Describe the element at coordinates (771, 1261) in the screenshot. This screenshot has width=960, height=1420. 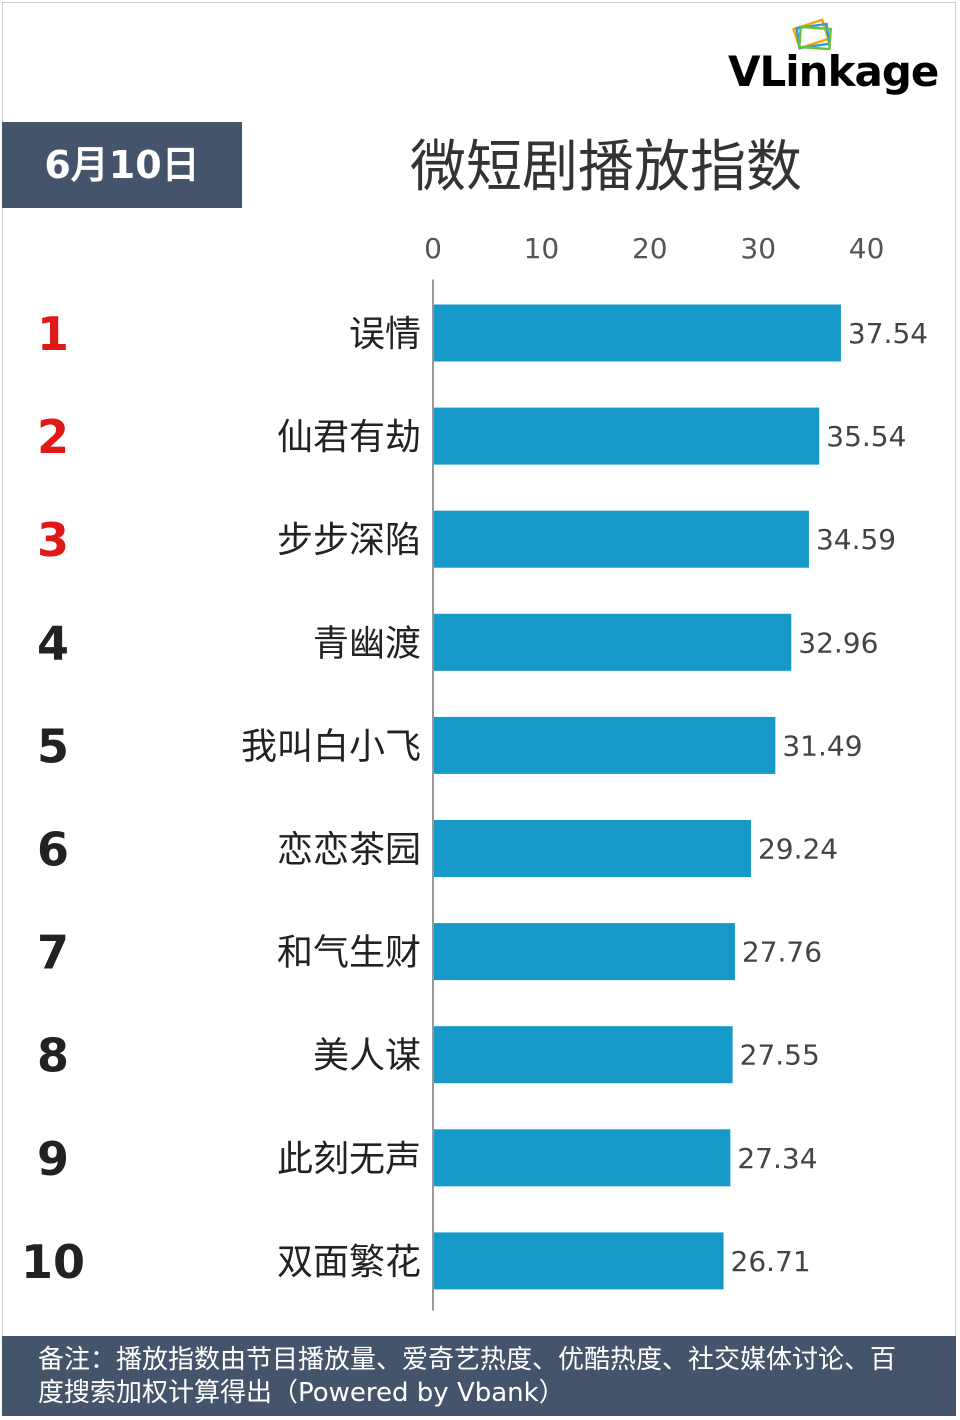
I see `bar-value-label: 26.71` at that location.